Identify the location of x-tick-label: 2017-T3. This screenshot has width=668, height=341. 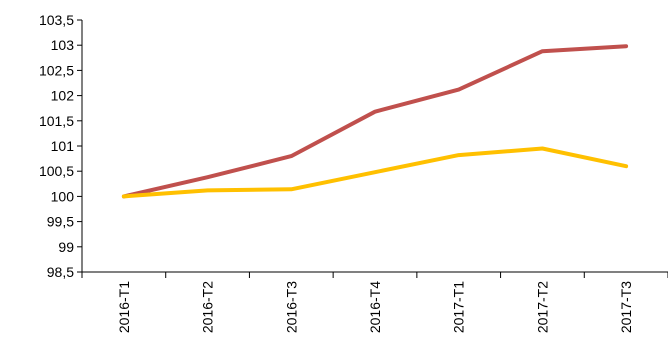
(626, 307).